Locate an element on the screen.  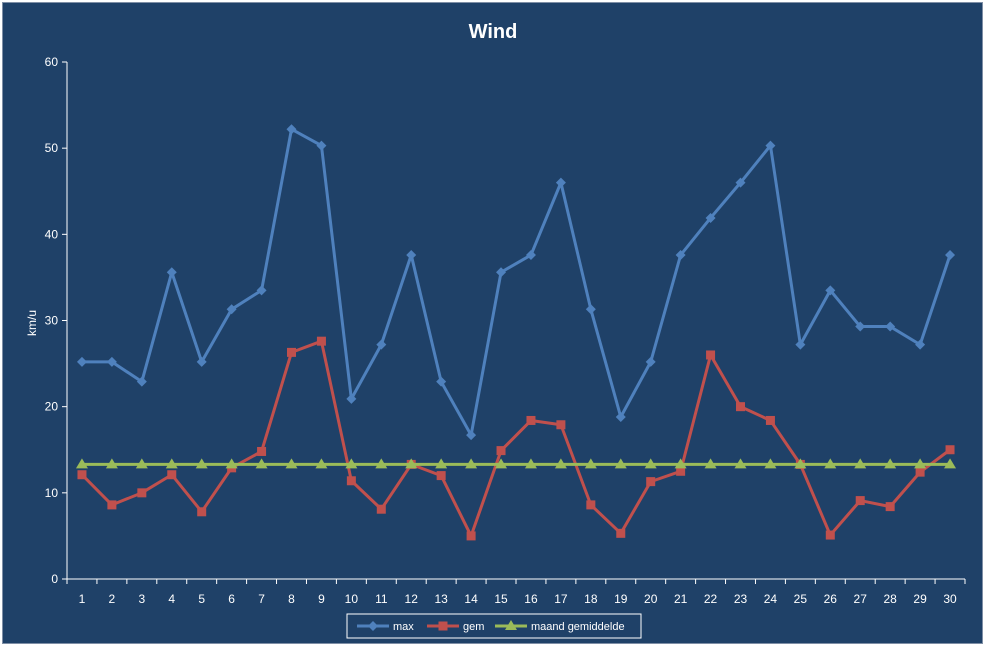
y-tick-label: 50 is located at coordinates (52, 148).